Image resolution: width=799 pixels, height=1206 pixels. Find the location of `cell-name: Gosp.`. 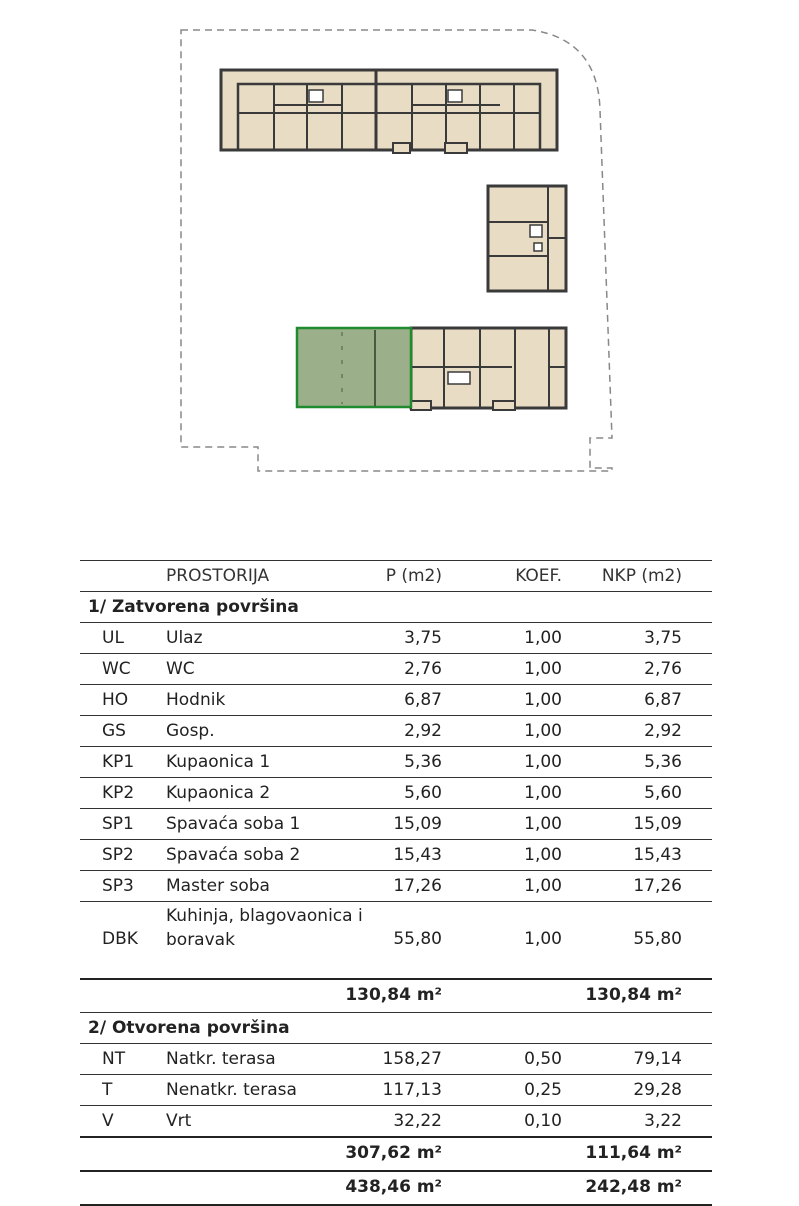

cell-name: Gosp. is located at coordinates (190, 731).